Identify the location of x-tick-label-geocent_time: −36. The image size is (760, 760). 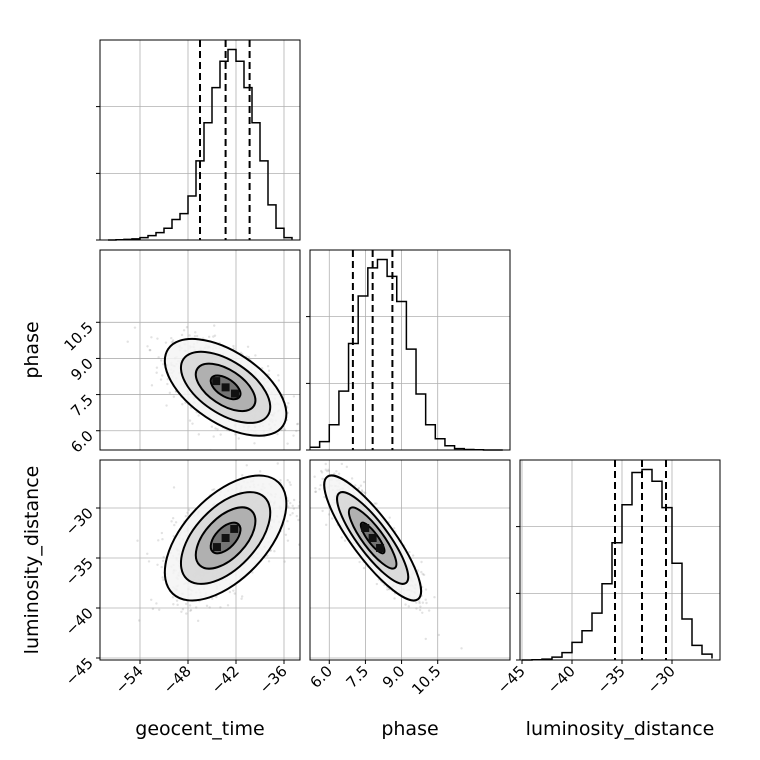
(273, 679).